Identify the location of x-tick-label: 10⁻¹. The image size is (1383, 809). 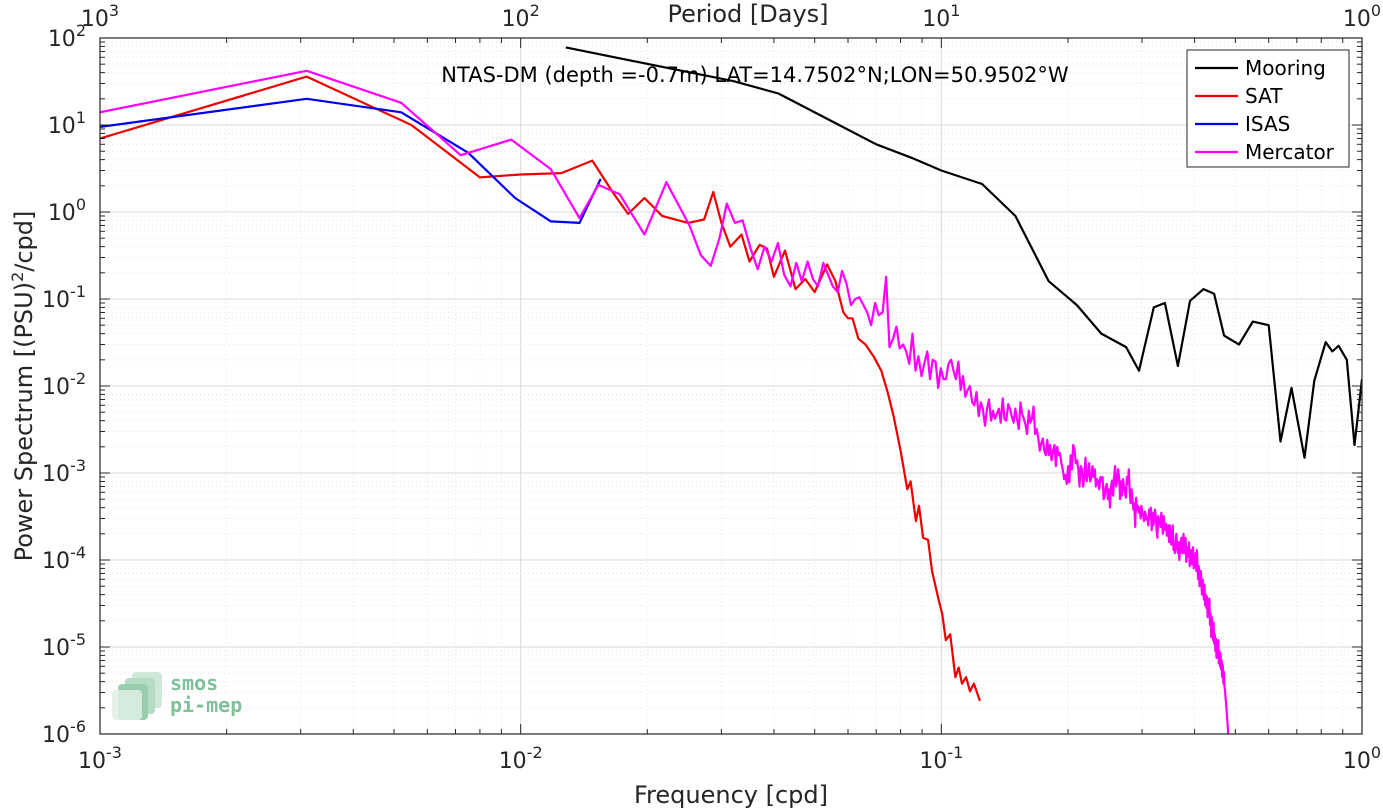
(941, 758).